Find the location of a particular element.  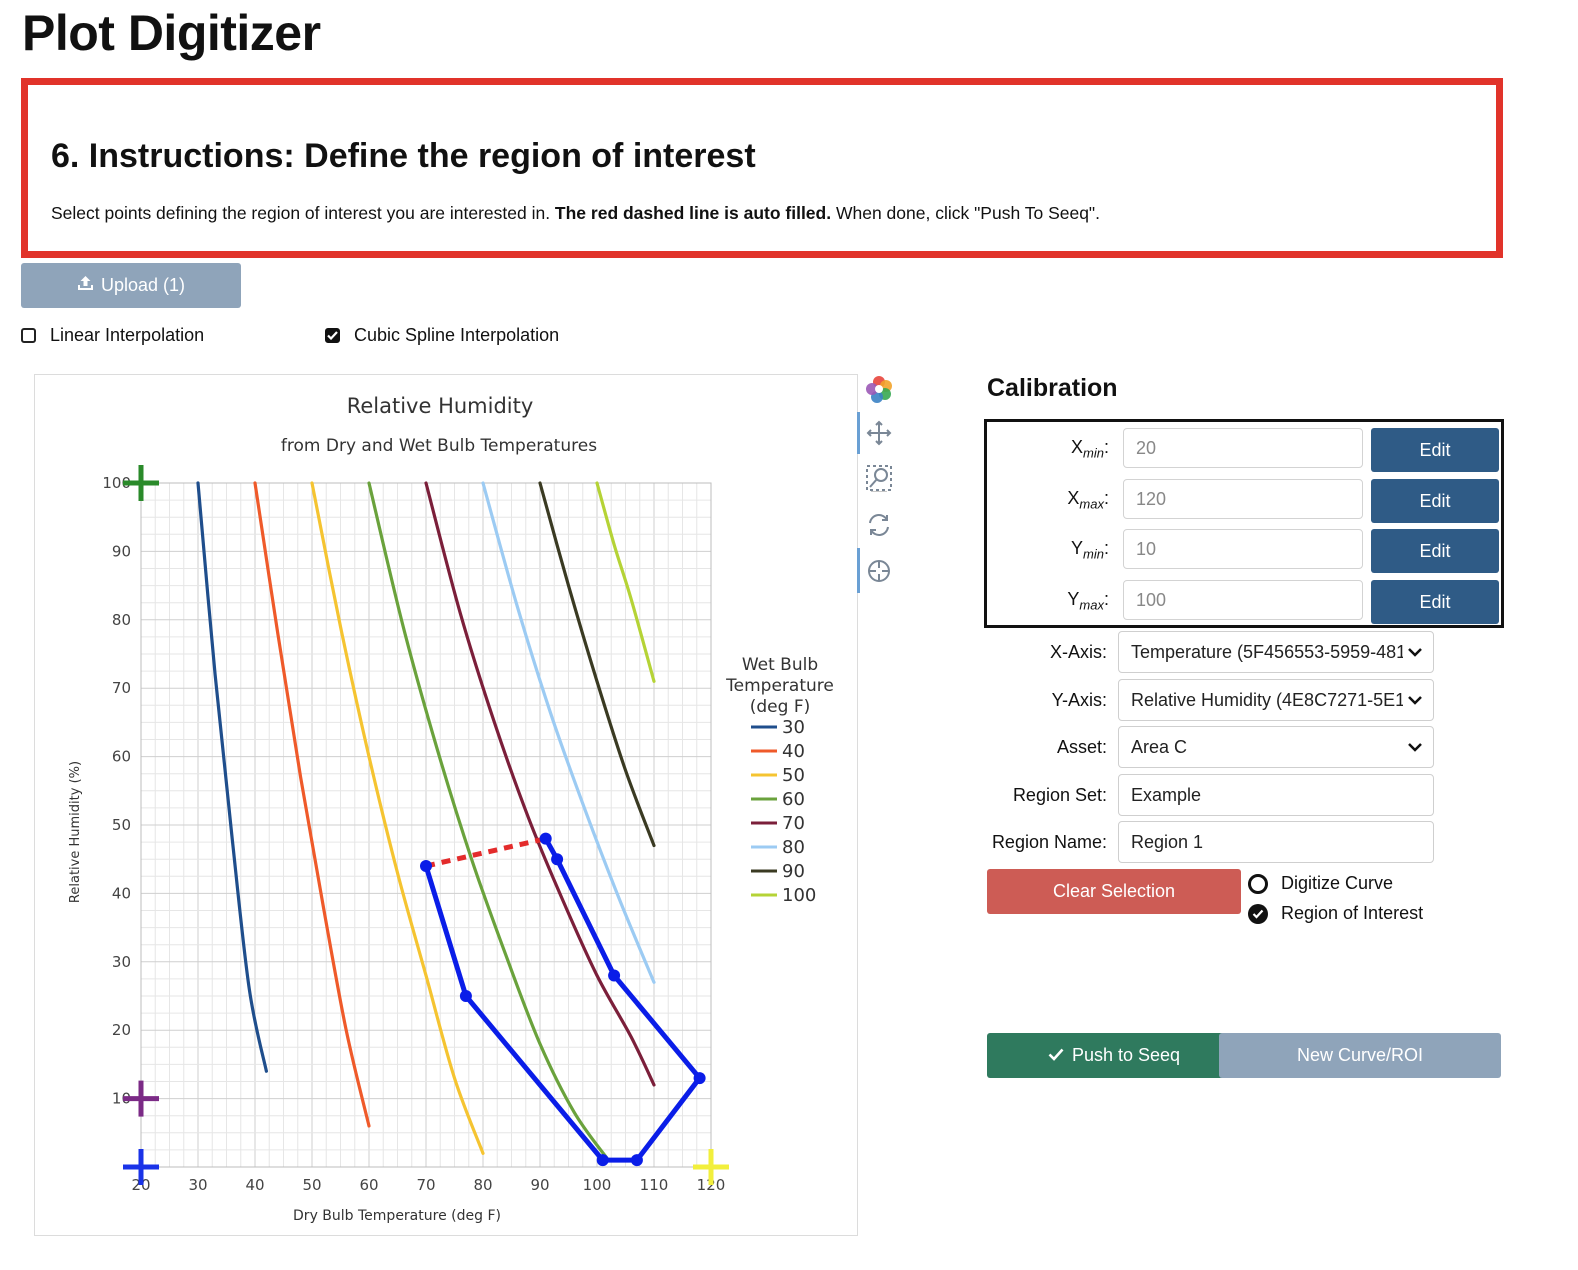

x-tick-label: 110 is located at coordinates (654, 1185).